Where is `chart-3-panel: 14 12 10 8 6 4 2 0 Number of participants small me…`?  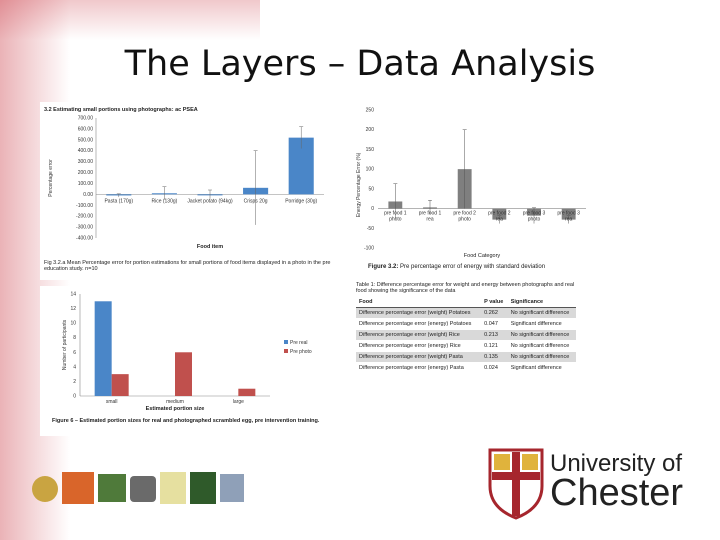 chart-3-panel: 14 12 10 8 6 4 2 0 Number of participants small me… is located at coordinates (190, 361).